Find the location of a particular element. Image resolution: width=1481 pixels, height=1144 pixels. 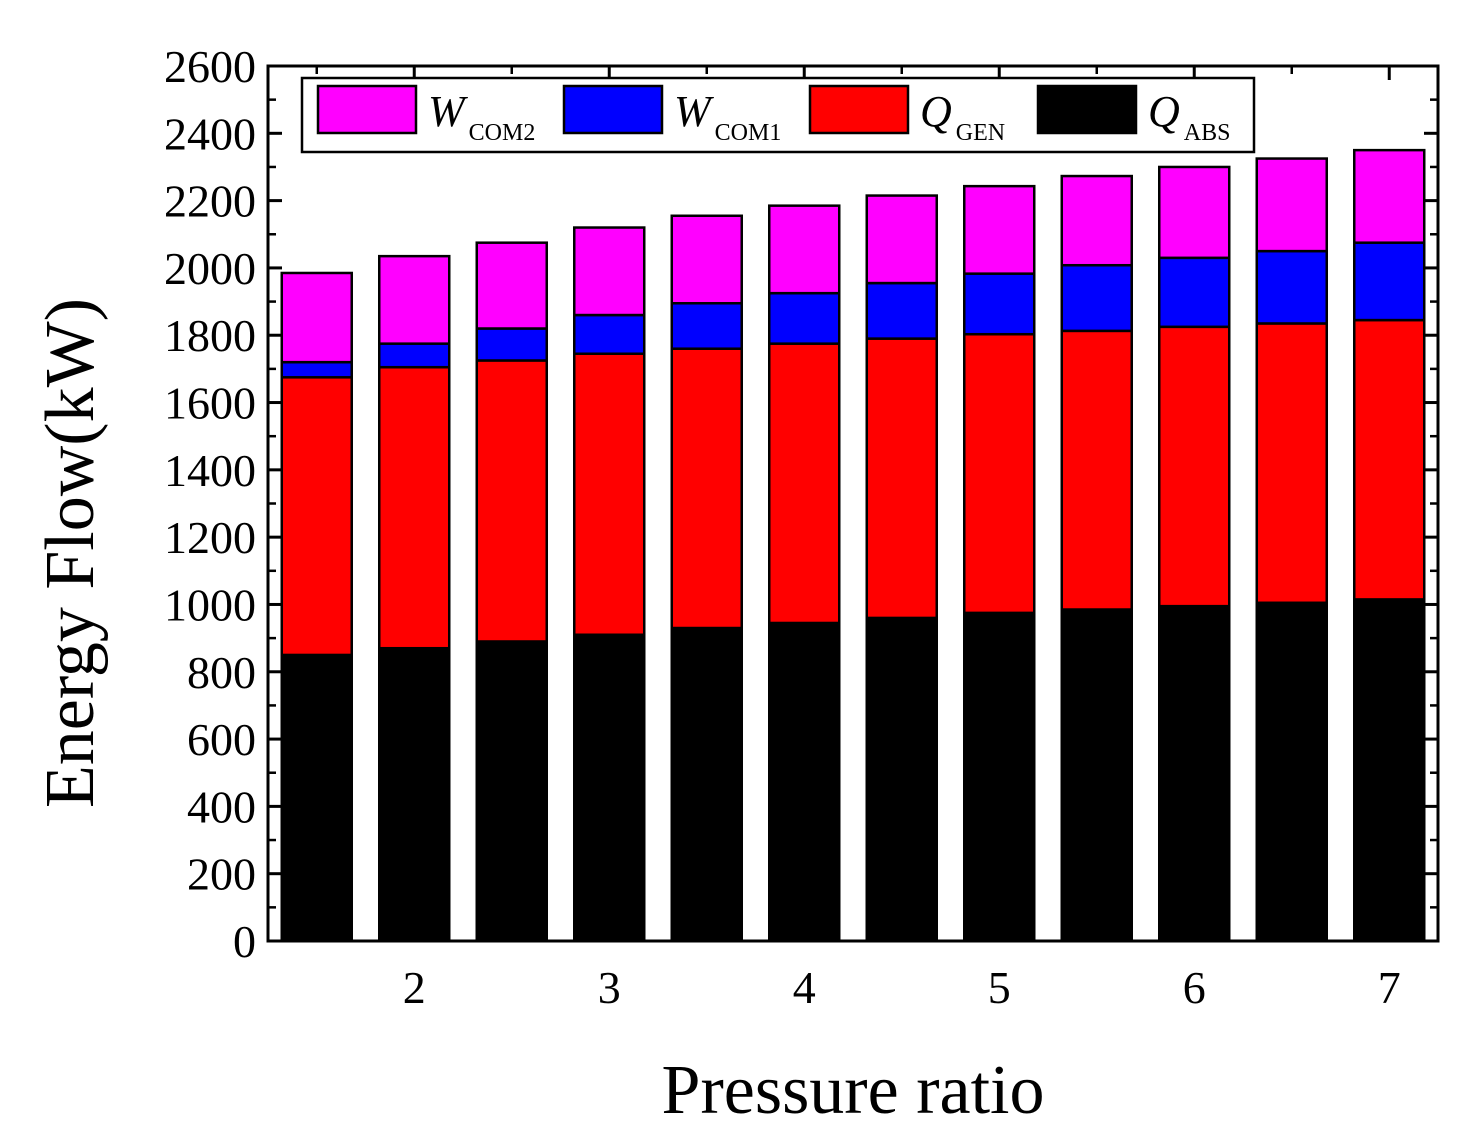

x-tick-label: 3 is located at coordinates (609, 987).